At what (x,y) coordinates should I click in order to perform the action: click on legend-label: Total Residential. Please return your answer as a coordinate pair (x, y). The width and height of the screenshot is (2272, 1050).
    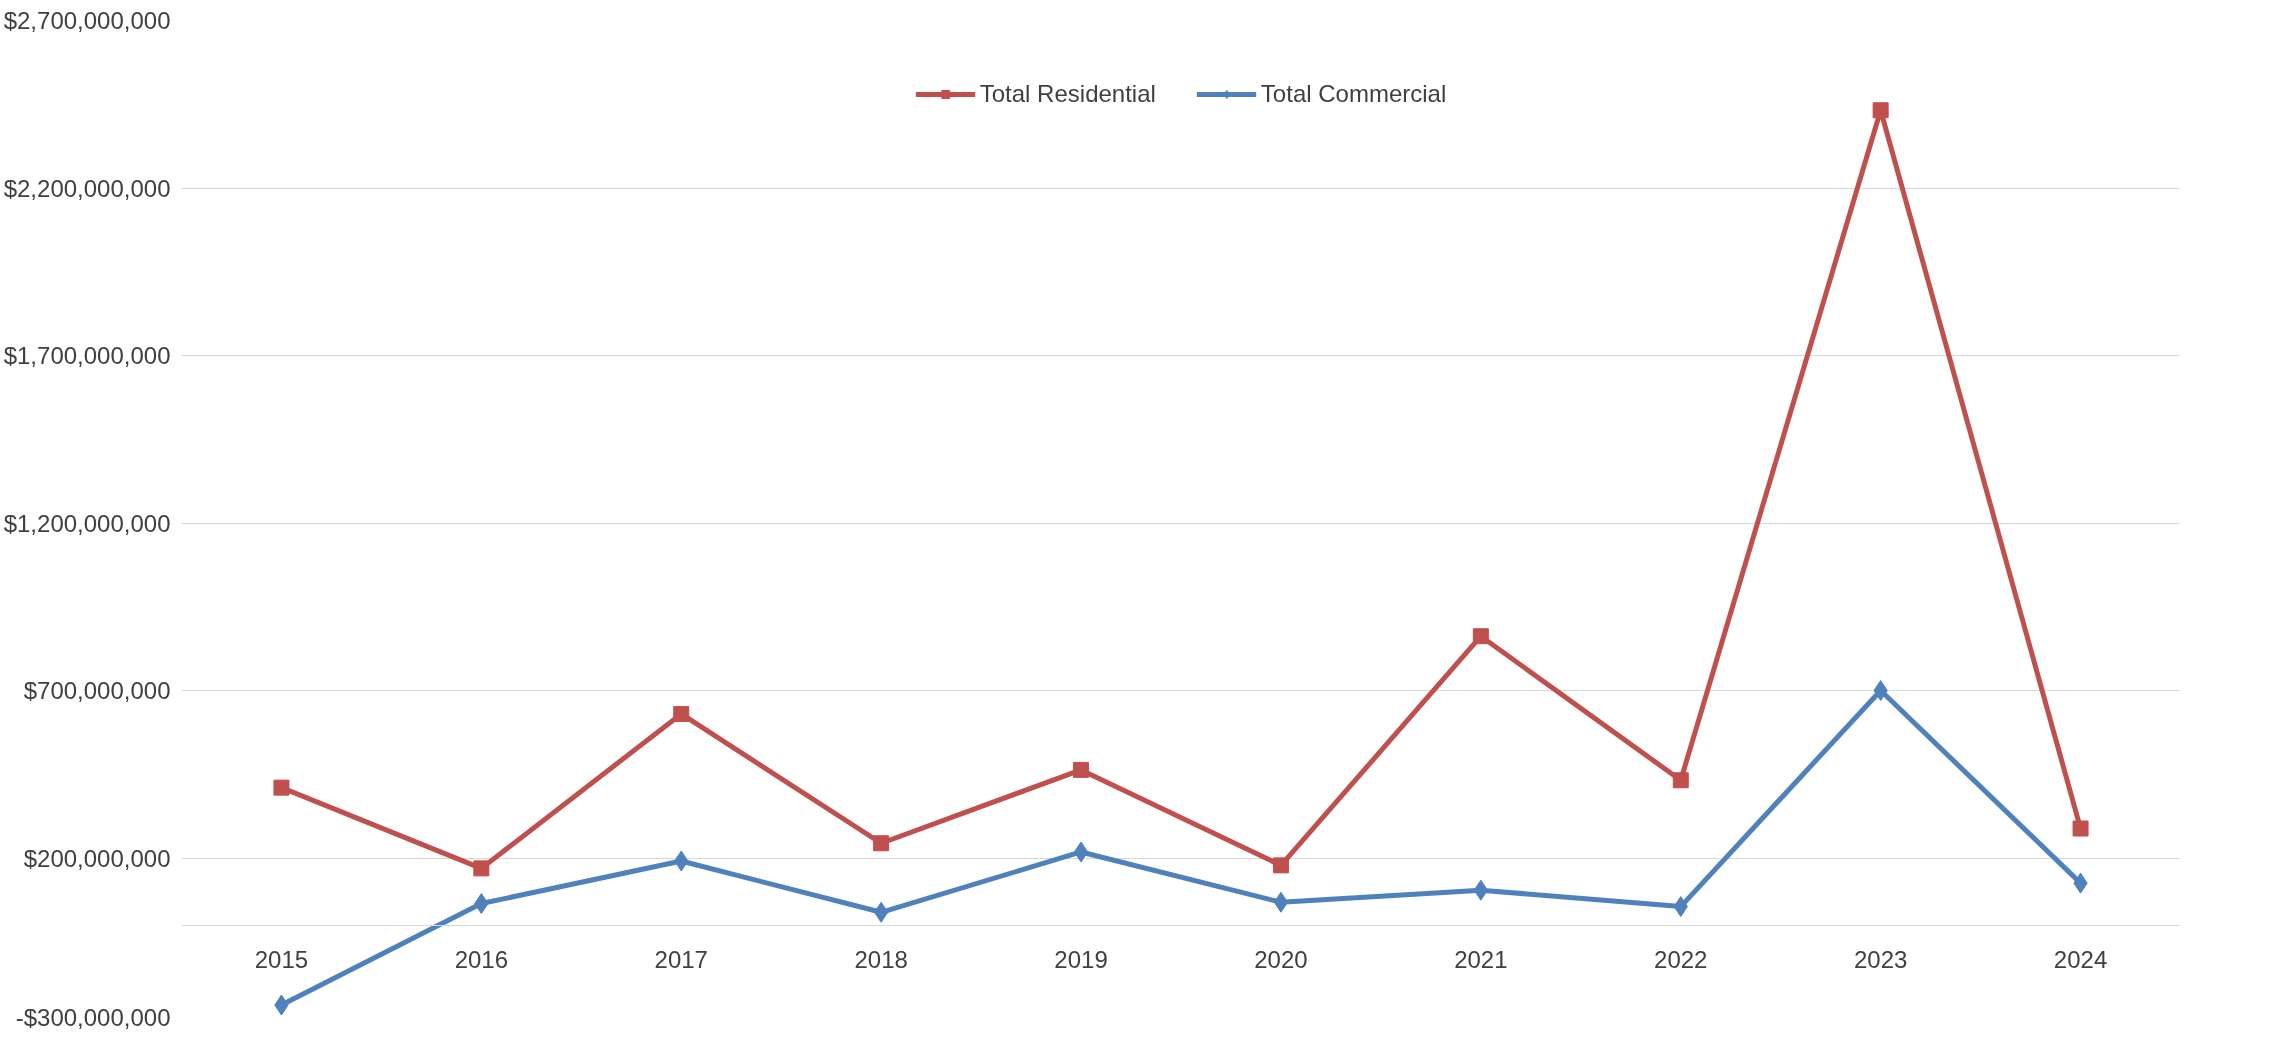
    Looking at the image, I should click on (1067, 94).